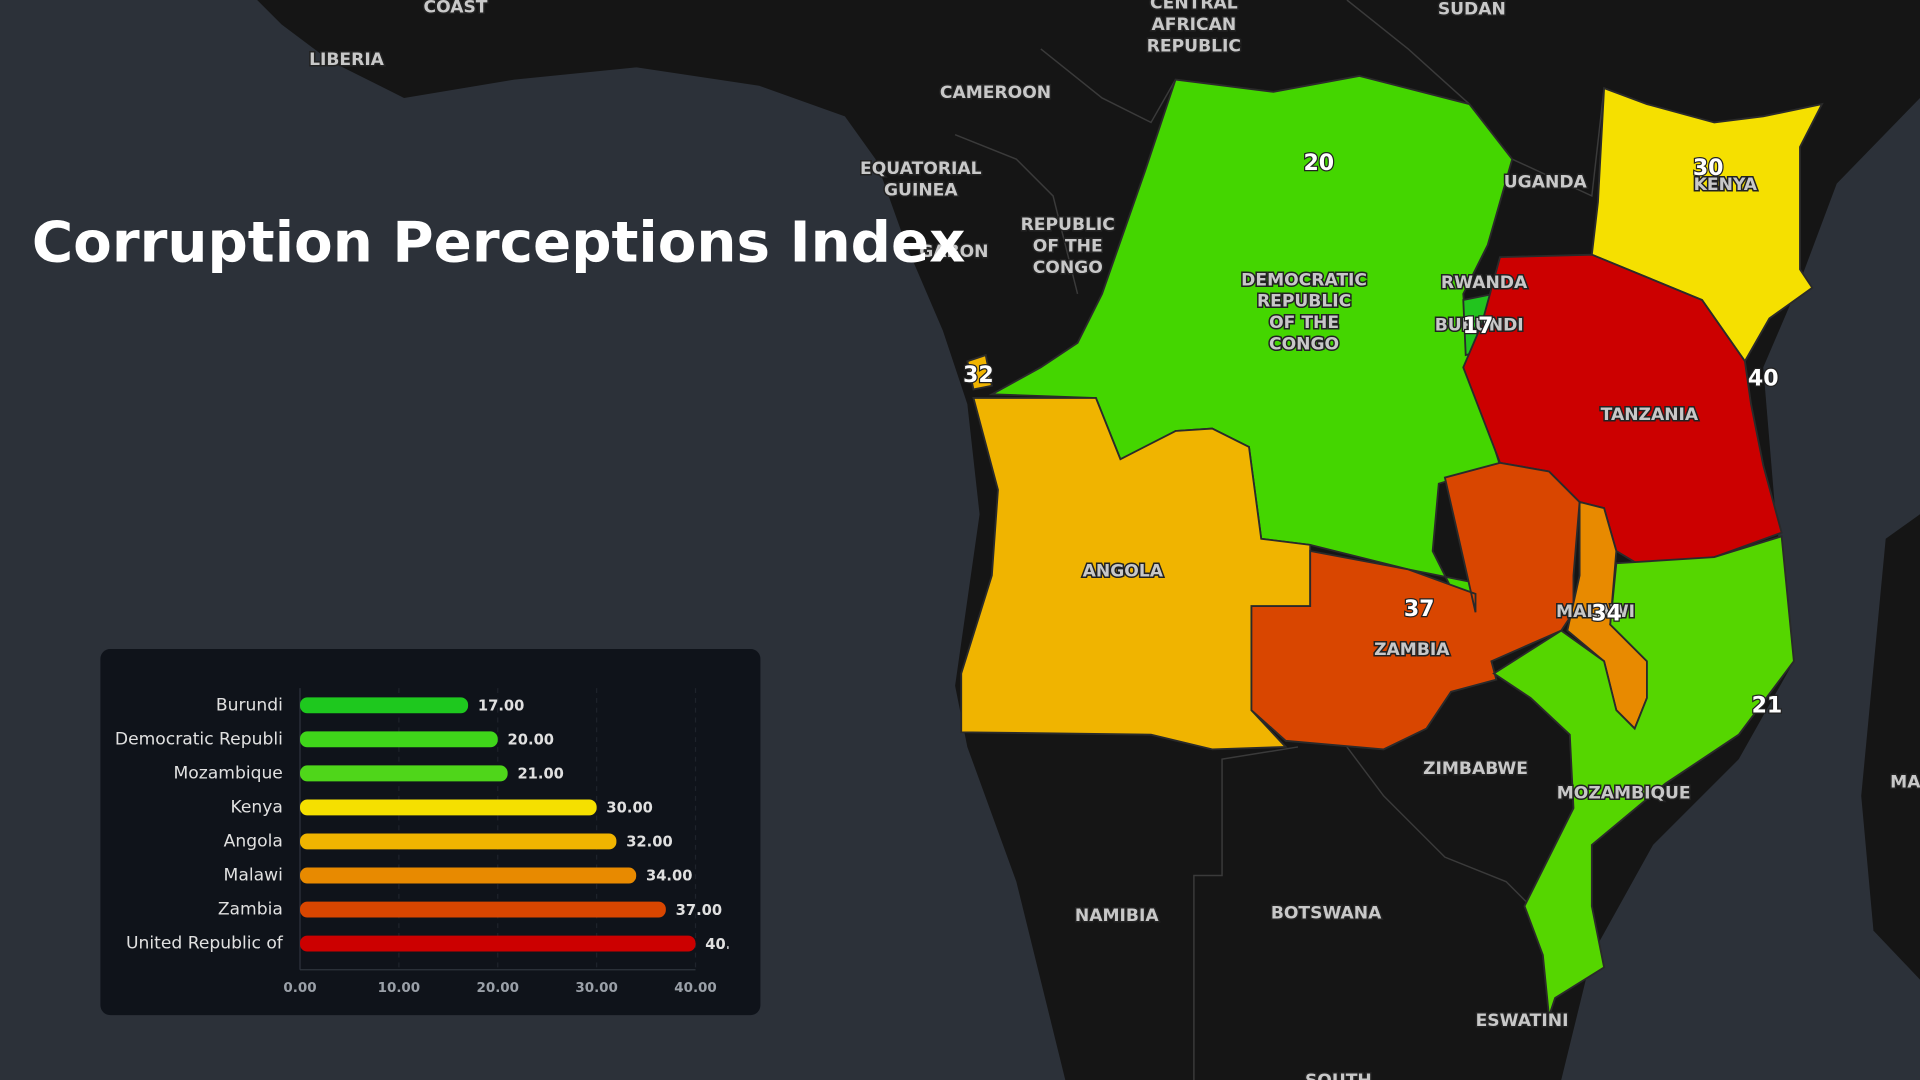 The height and width of the screenshot is (1080, 1920). Describe the element at coordinates (728, 944) in the screenshot. I see `value-label: 40.00` at that location.